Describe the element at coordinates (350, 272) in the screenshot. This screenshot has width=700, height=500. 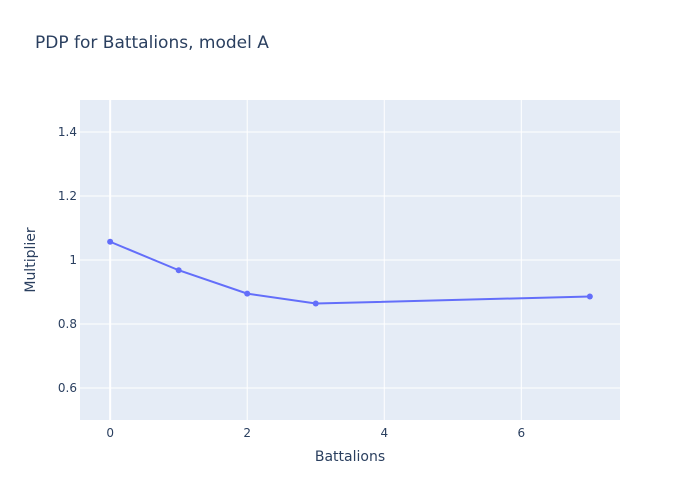
I see `series-markers` at that location.